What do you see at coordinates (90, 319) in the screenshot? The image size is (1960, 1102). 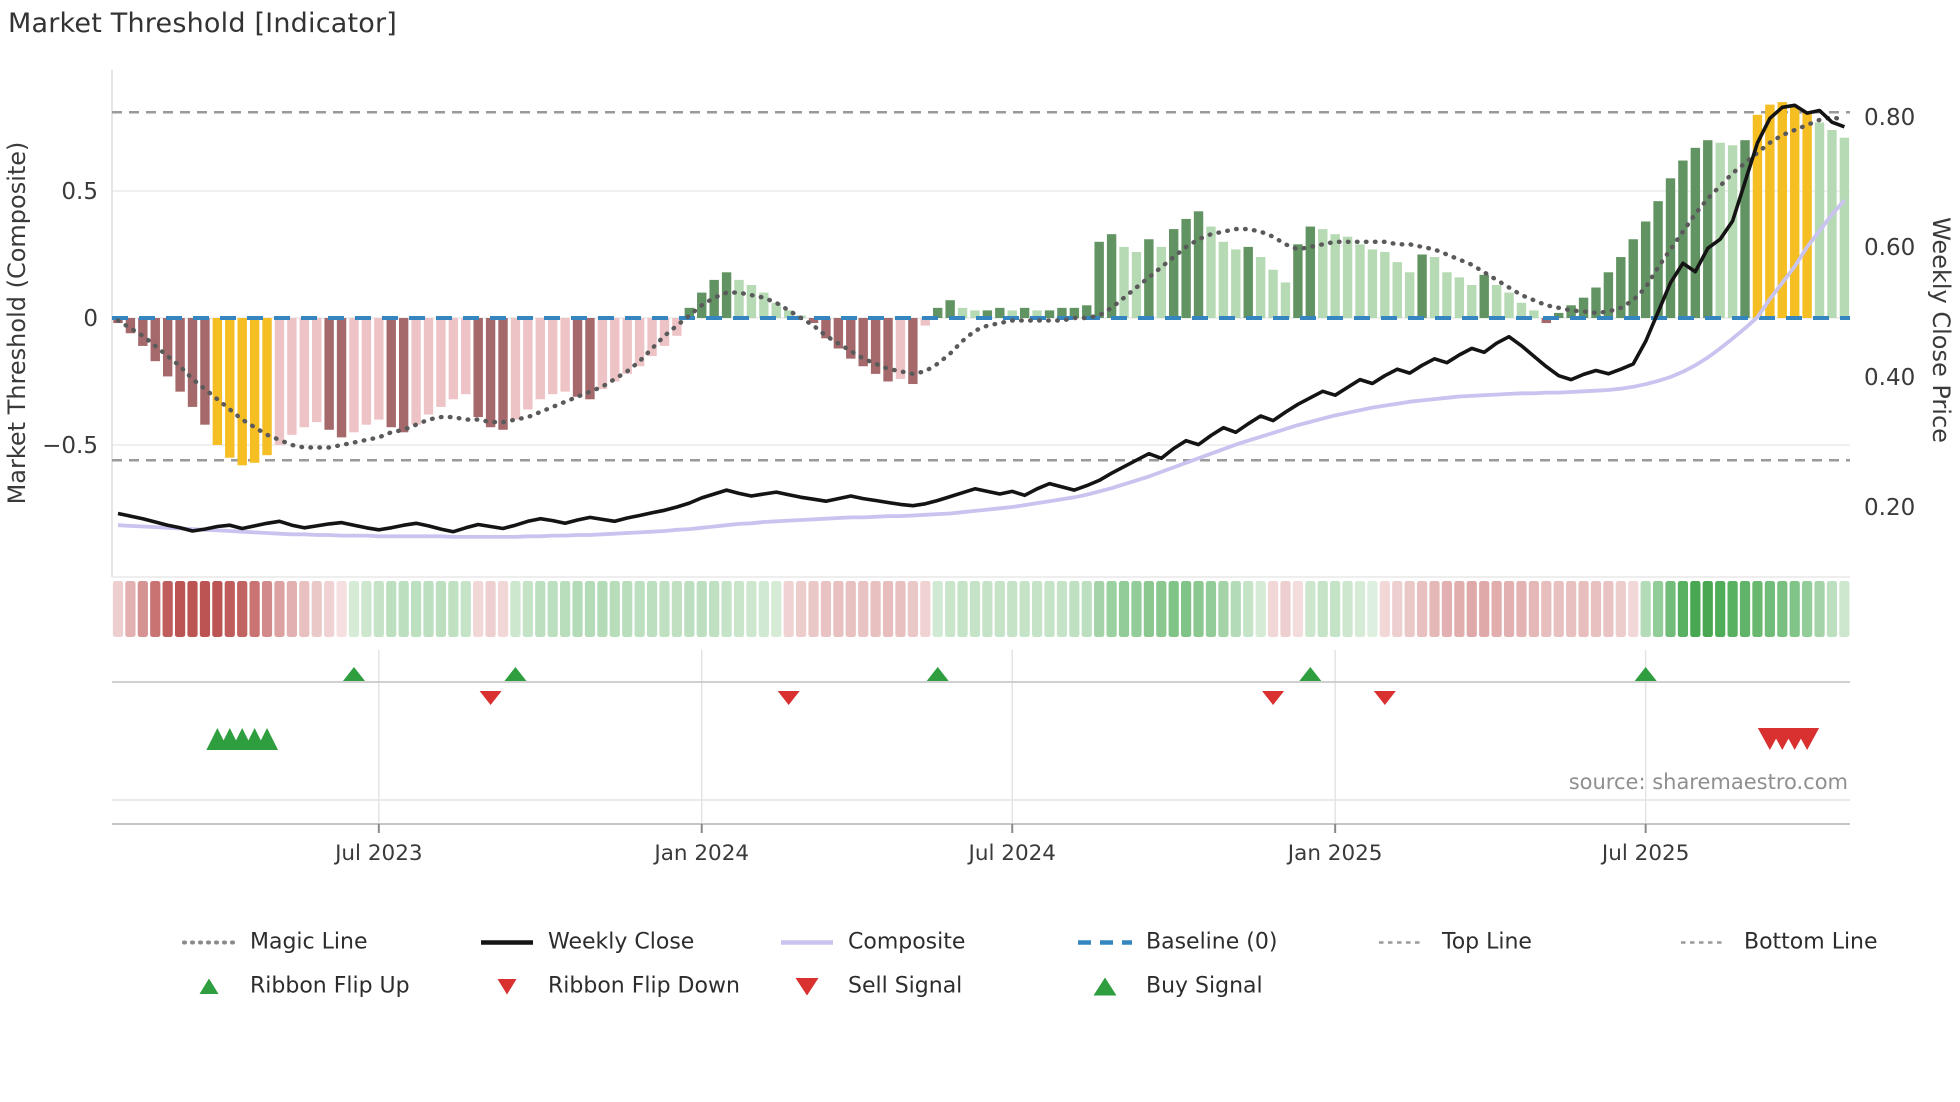 I see `left-tick-label: 0` at bounding box center [90, 319].